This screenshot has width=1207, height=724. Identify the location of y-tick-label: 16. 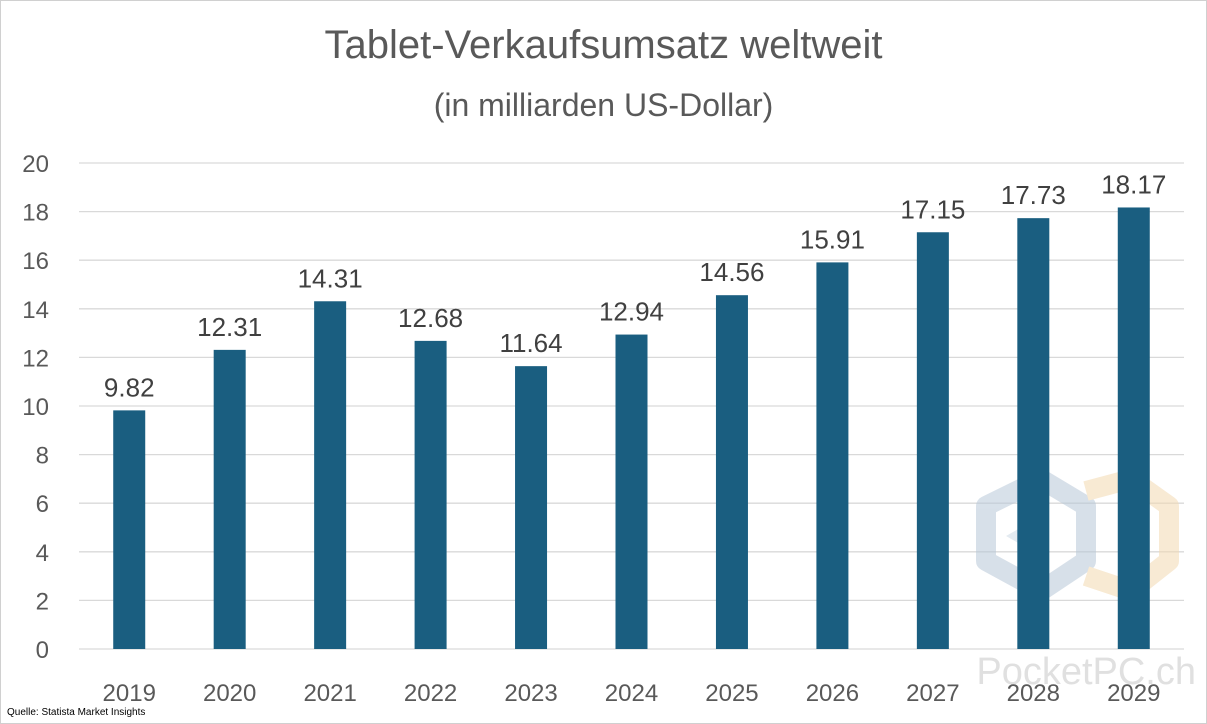
(35, 261).